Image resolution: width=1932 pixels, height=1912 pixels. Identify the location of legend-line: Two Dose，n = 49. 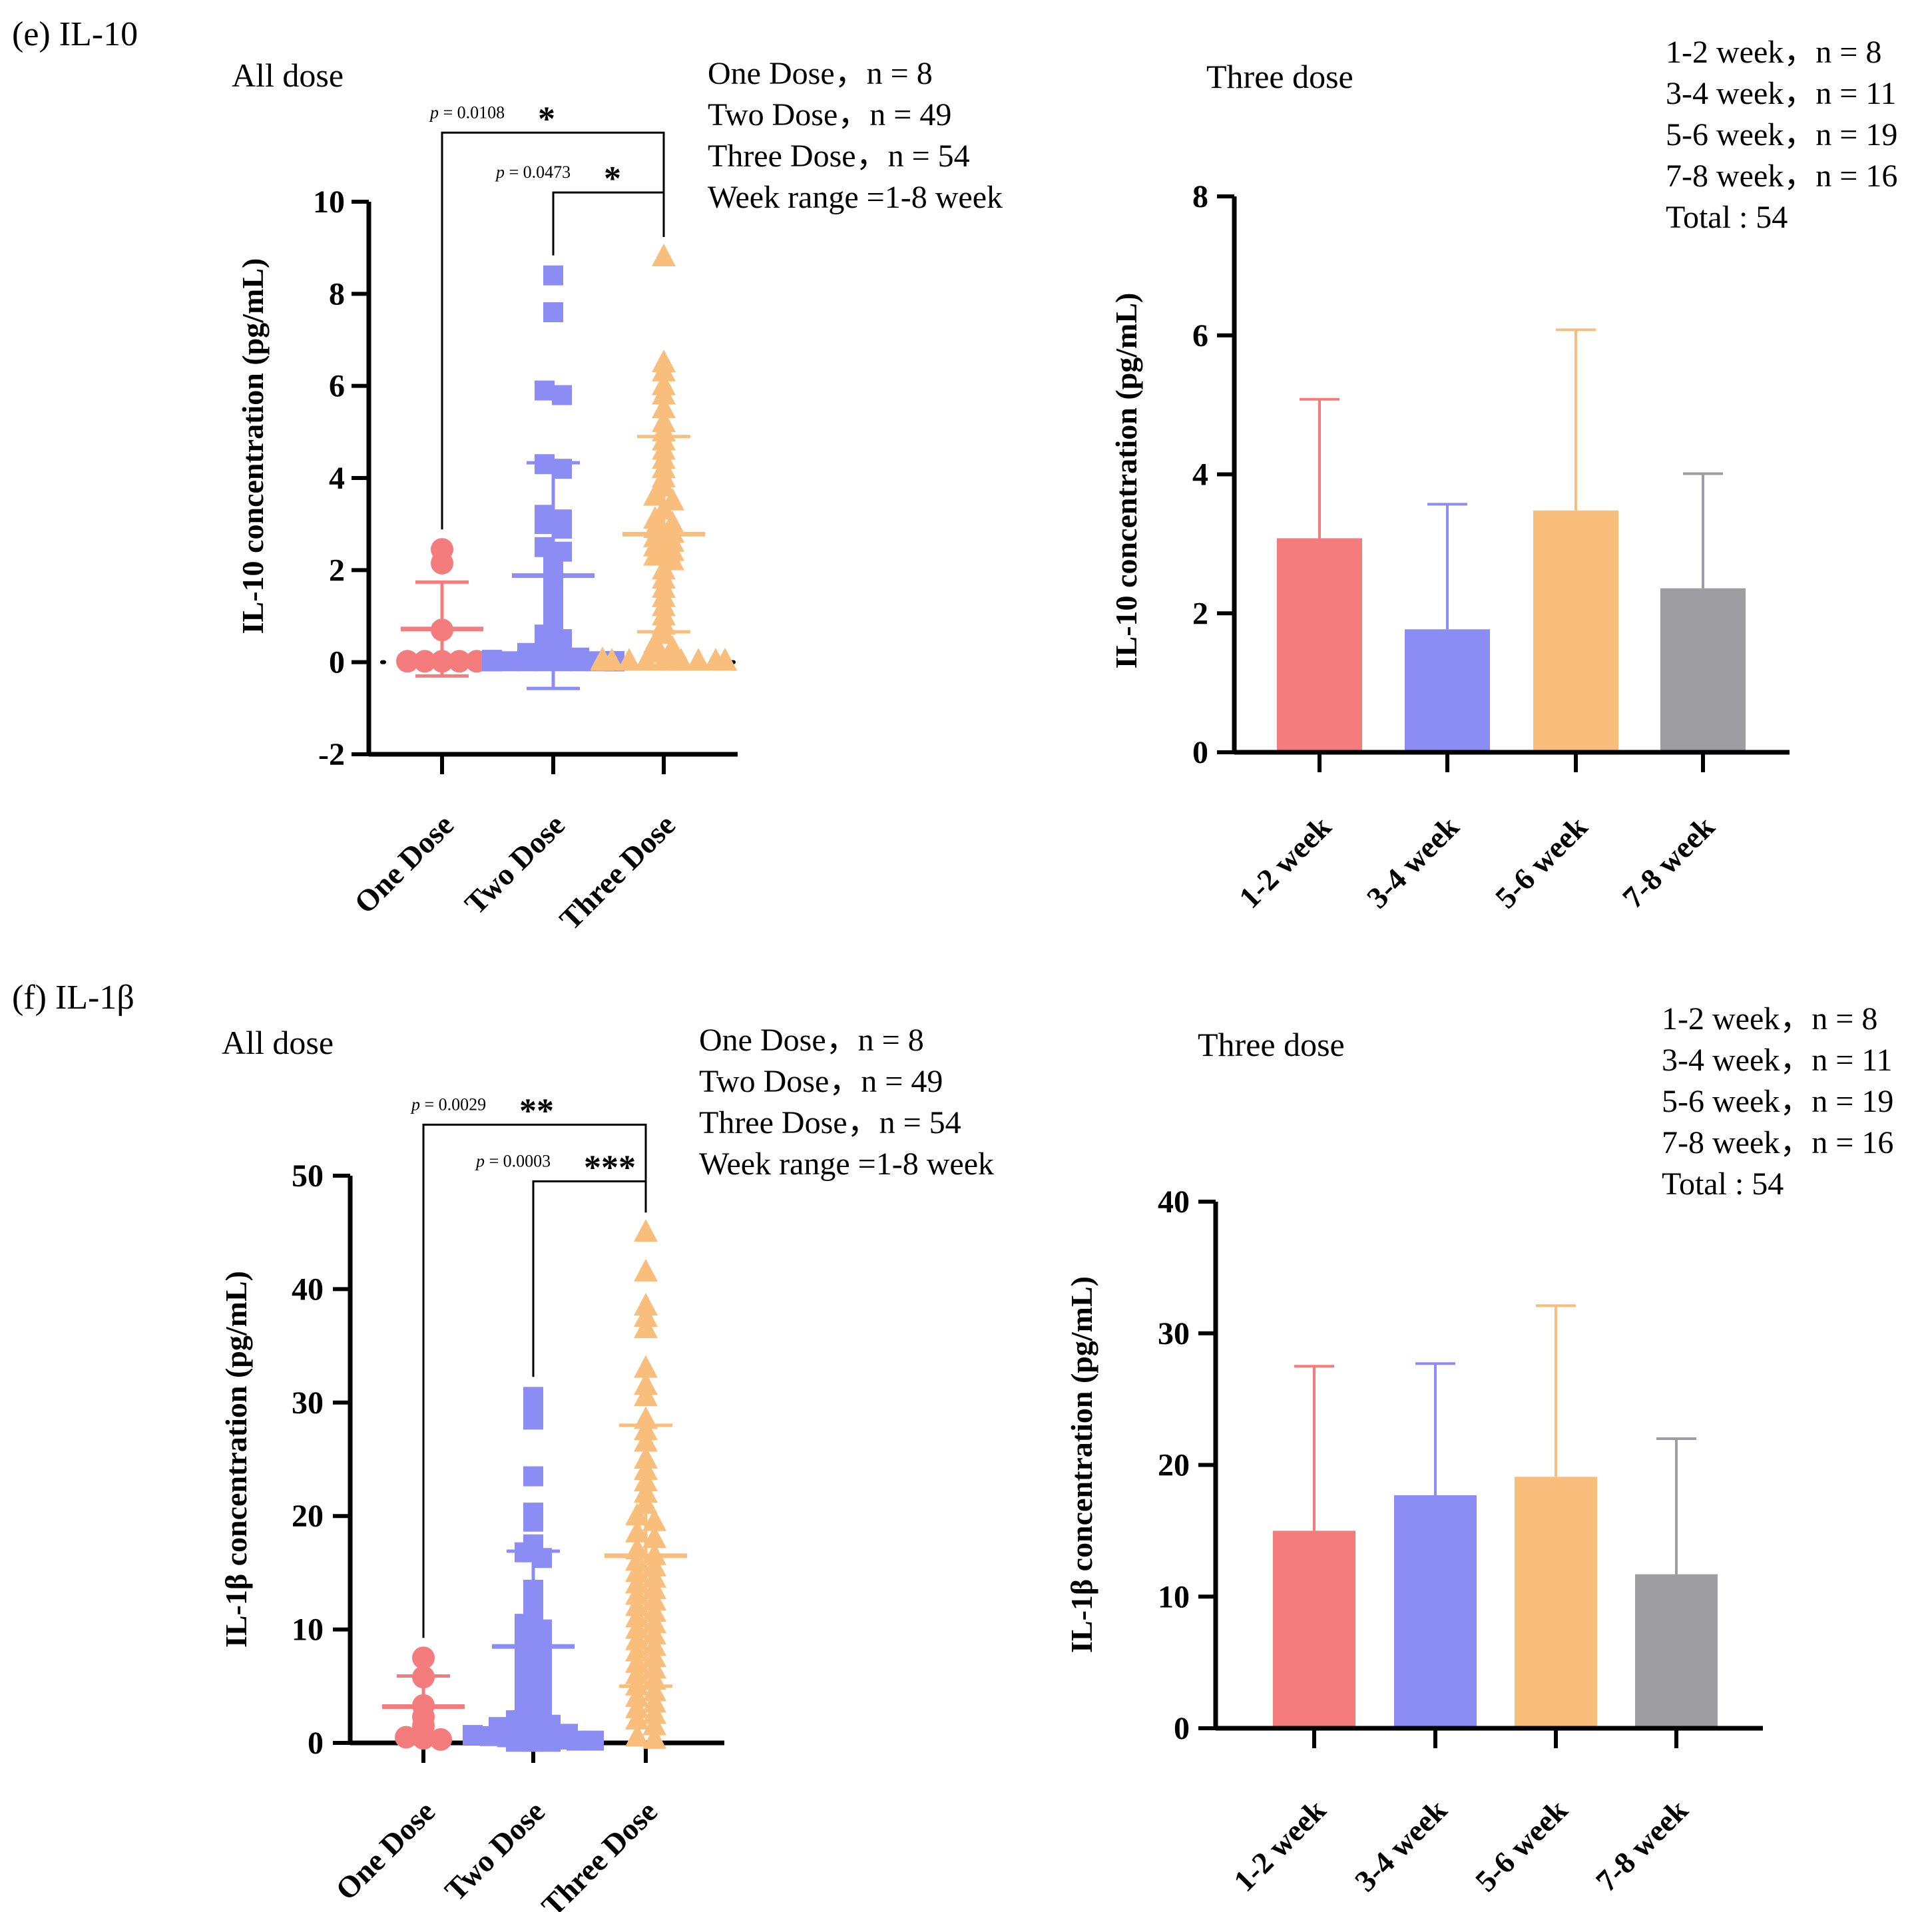
(821, 1081).